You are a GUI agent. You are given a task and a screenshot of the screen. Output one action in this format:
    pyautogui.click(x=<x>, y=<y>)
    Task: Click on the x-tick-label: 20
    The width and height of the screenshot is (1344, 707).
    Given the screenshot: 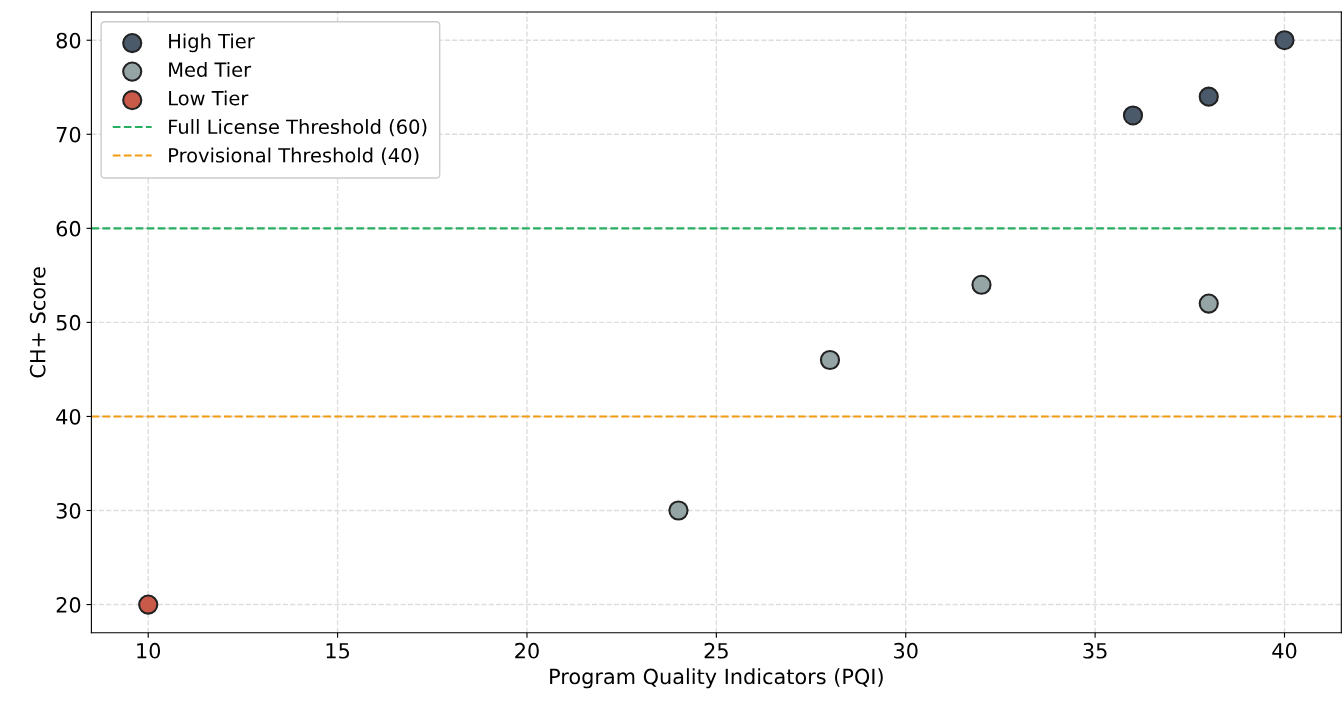 What is the action you would take?
    pyautogui.click(x=527, y=650)
    